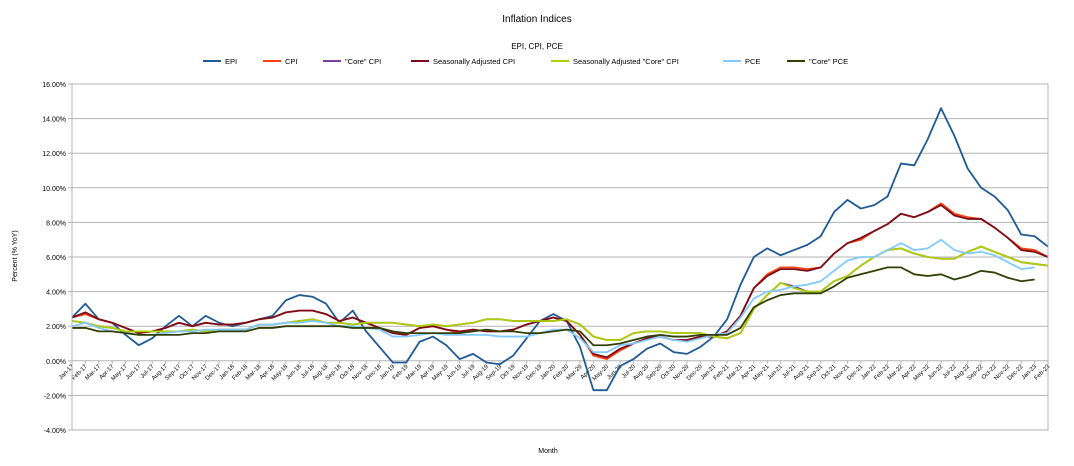 The width and height of the screenshot is (1074, 466). Describe the element at coordinates (56, 223) in the screenshot. I see `y-tick-label: 8.00%` at that location.